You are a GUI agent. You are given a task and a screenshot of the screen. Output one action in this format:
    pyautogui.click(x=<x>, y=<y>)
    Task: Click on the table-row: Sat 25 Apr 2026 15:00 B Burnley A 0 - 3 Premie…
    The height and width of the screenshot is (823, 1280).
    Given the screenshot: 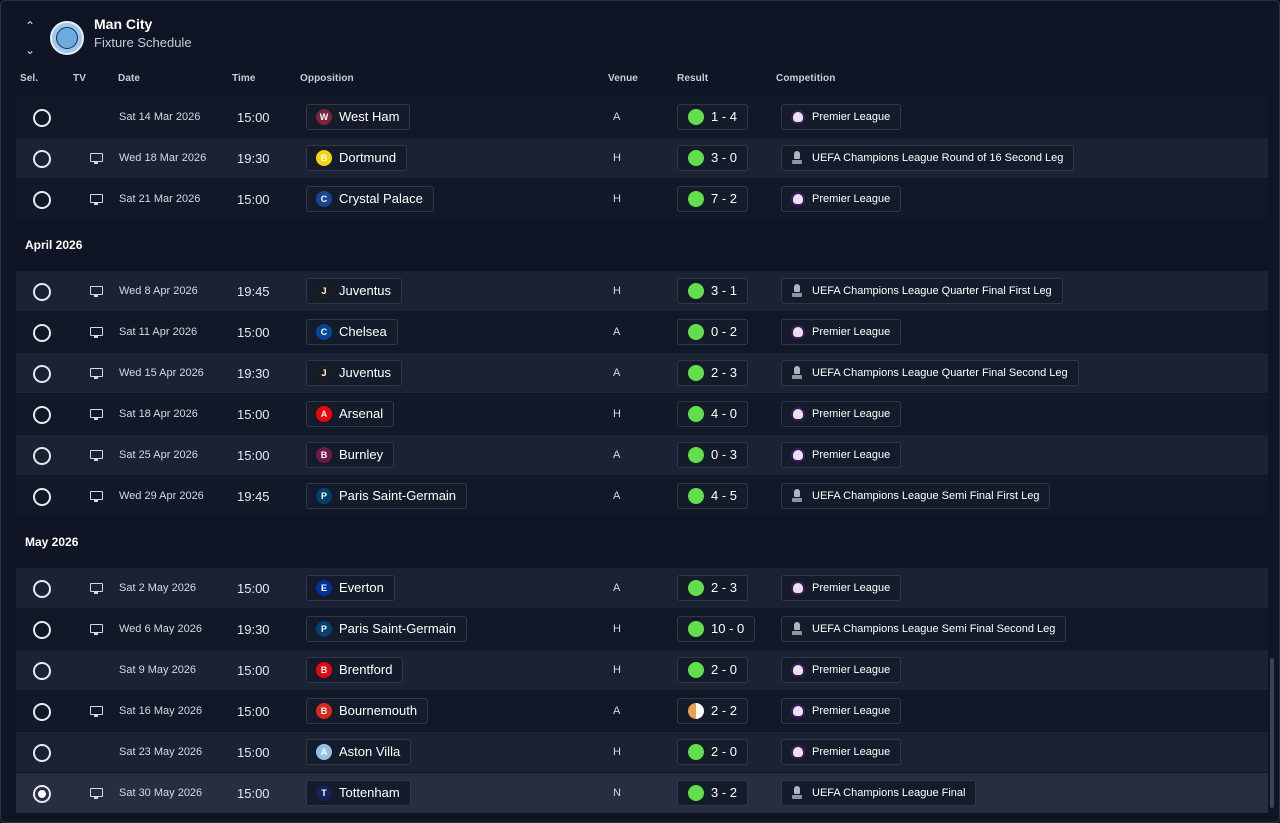 What is the action you would take?
    pyautogui.click(x=642, y=455)
    